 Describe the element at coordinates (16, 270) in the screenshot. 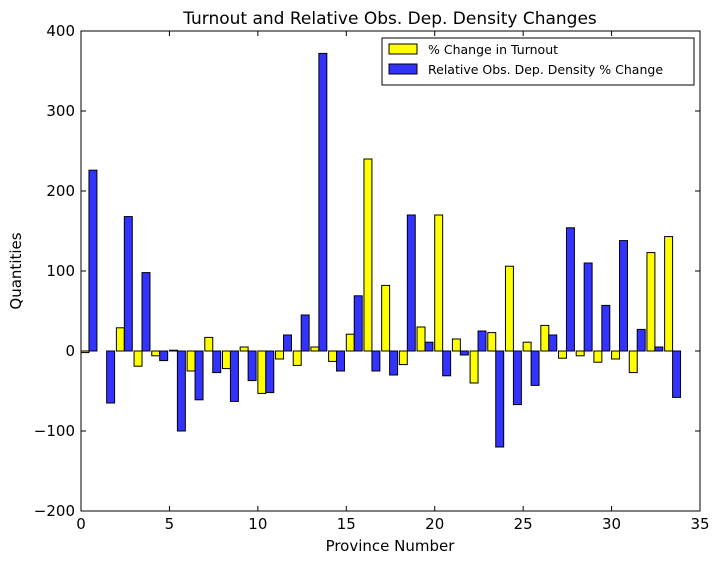

I see `y-axis-label: Quantities` at that location.